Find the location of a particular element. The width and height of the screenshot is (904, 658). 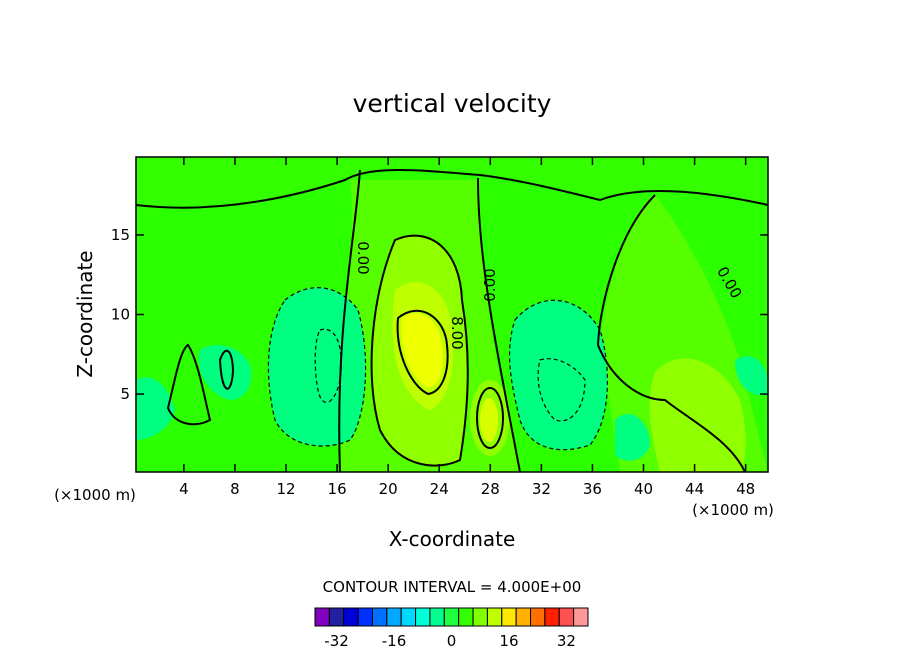

y-tick-label: 5 is located at coordinates (125, 394).